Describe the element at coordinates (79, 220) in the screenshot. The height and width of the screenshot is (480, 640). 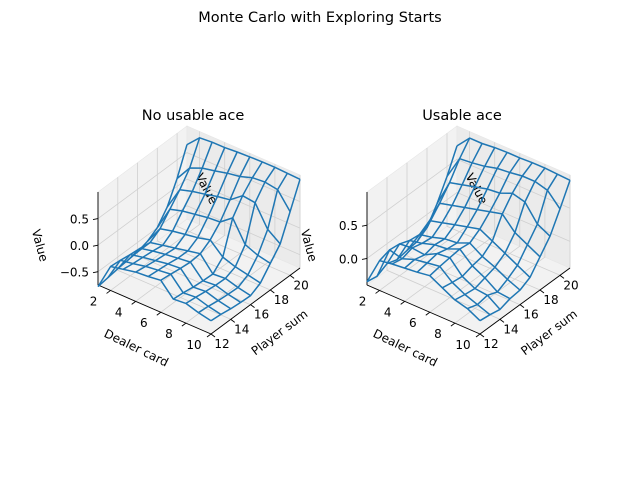
I see `z-tick-label: 0.5` at that location.